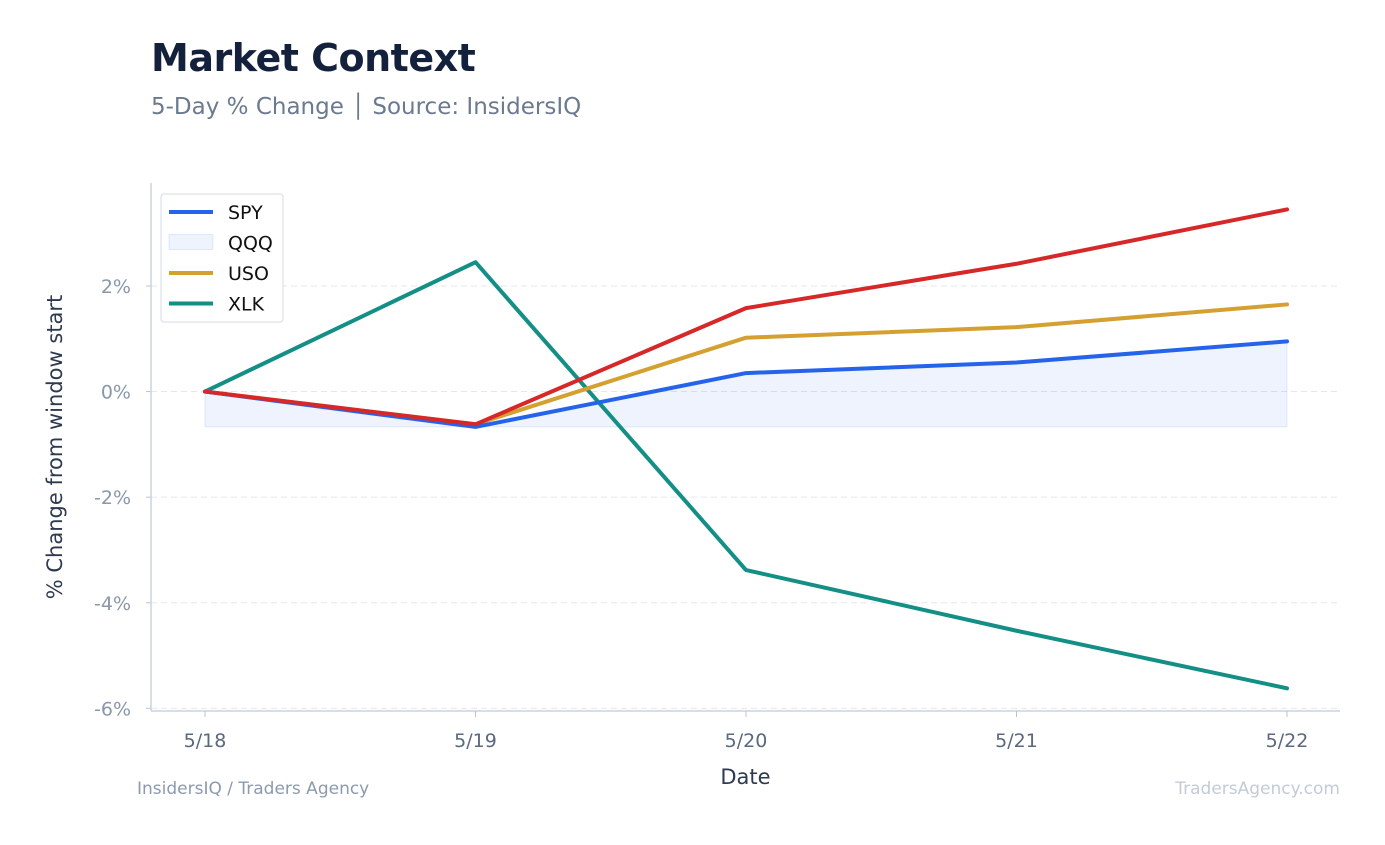 This screenshot has height=845, width=1385. I want to click on y-tick-label: 0%, so click(116, 393).